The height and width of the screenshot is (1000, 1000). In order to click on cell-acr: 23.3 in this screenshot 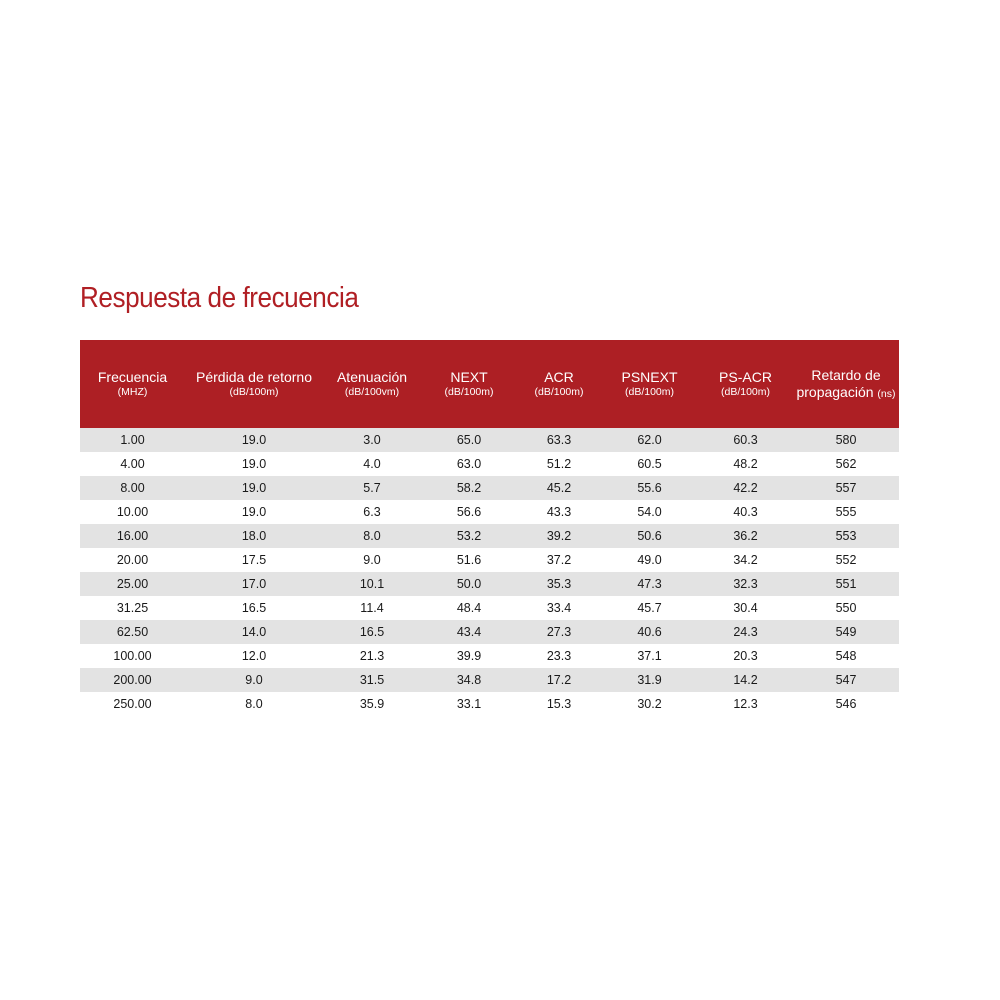, I will do `click(559, 656)`.